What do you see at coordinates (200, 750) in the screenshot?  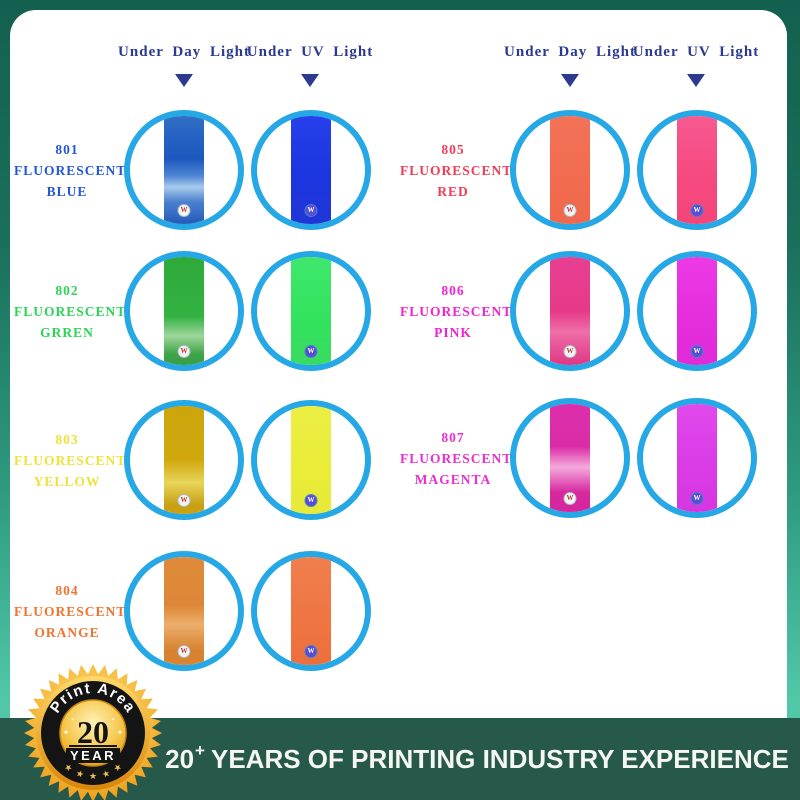 I see `banner-plus: +` at bounding box center [200, 750].